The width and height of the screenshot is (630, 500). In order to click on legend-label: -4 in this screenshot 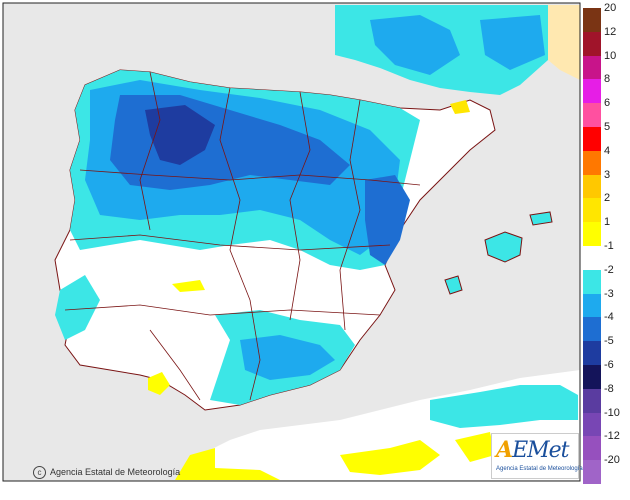, I will do `click(609, 317)`.